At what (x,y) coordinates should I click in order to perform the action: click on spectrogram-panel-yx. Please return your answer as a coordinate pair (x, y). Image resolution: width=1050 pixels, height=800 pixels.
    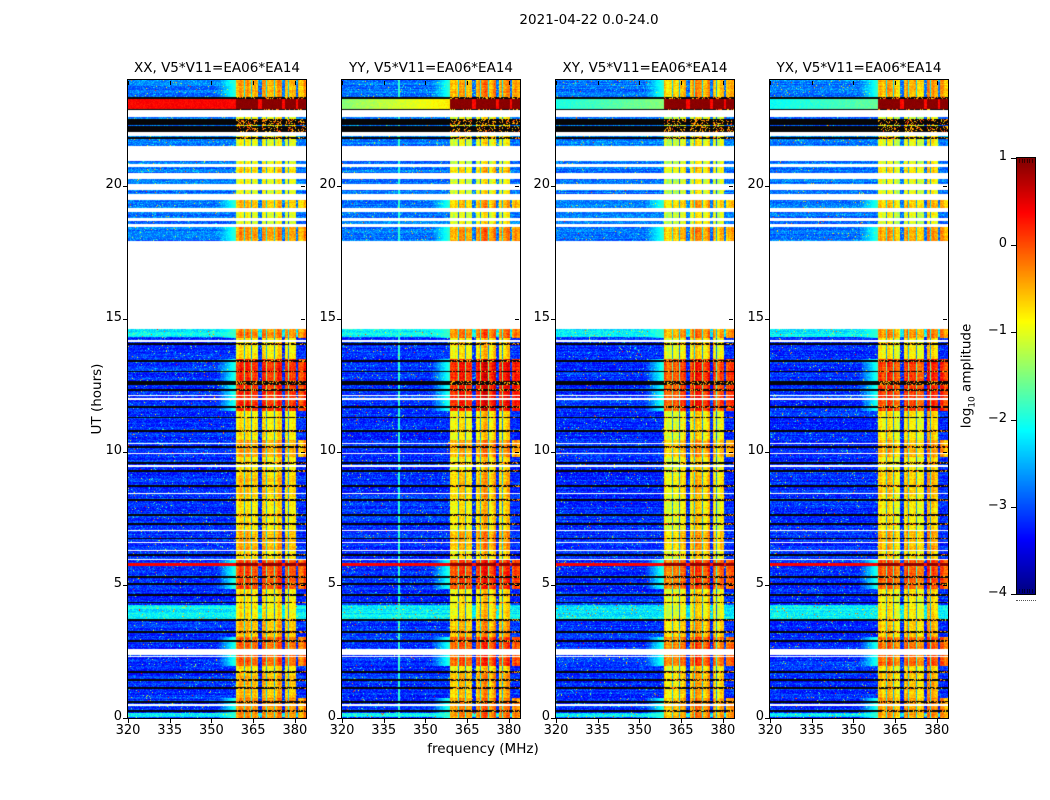
    Looking at the image, I should click on (859, 399).